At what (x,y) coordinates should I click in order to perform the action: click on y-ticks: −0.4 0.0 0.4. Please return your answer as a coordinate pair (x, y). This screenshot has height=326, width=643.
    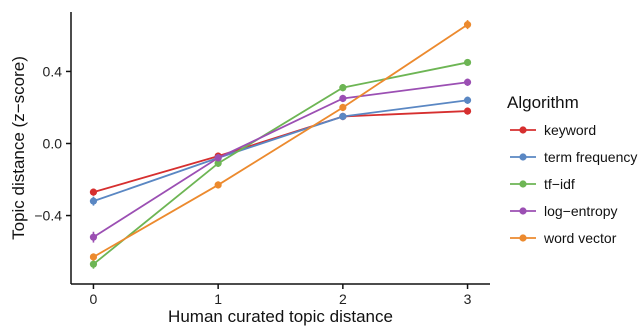
    Looking at the image, I should click on (52, 143).